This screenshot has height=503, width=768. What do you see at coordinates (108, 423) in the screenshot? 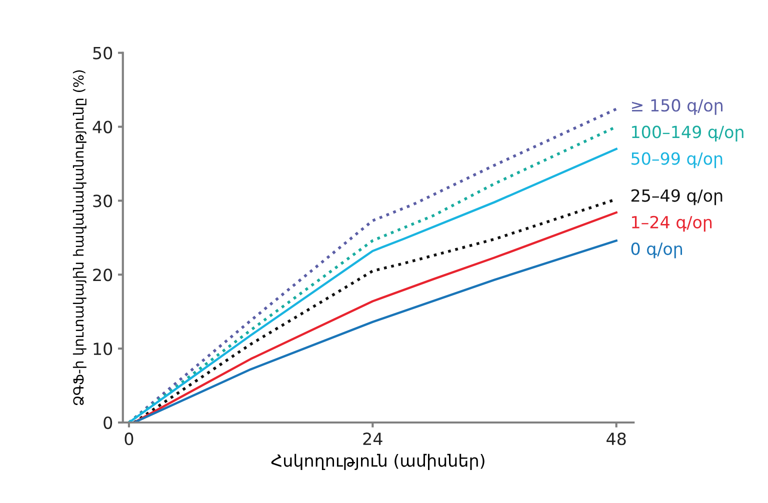
I see `y-tick-label: 0` at bounding box center [108, 423].